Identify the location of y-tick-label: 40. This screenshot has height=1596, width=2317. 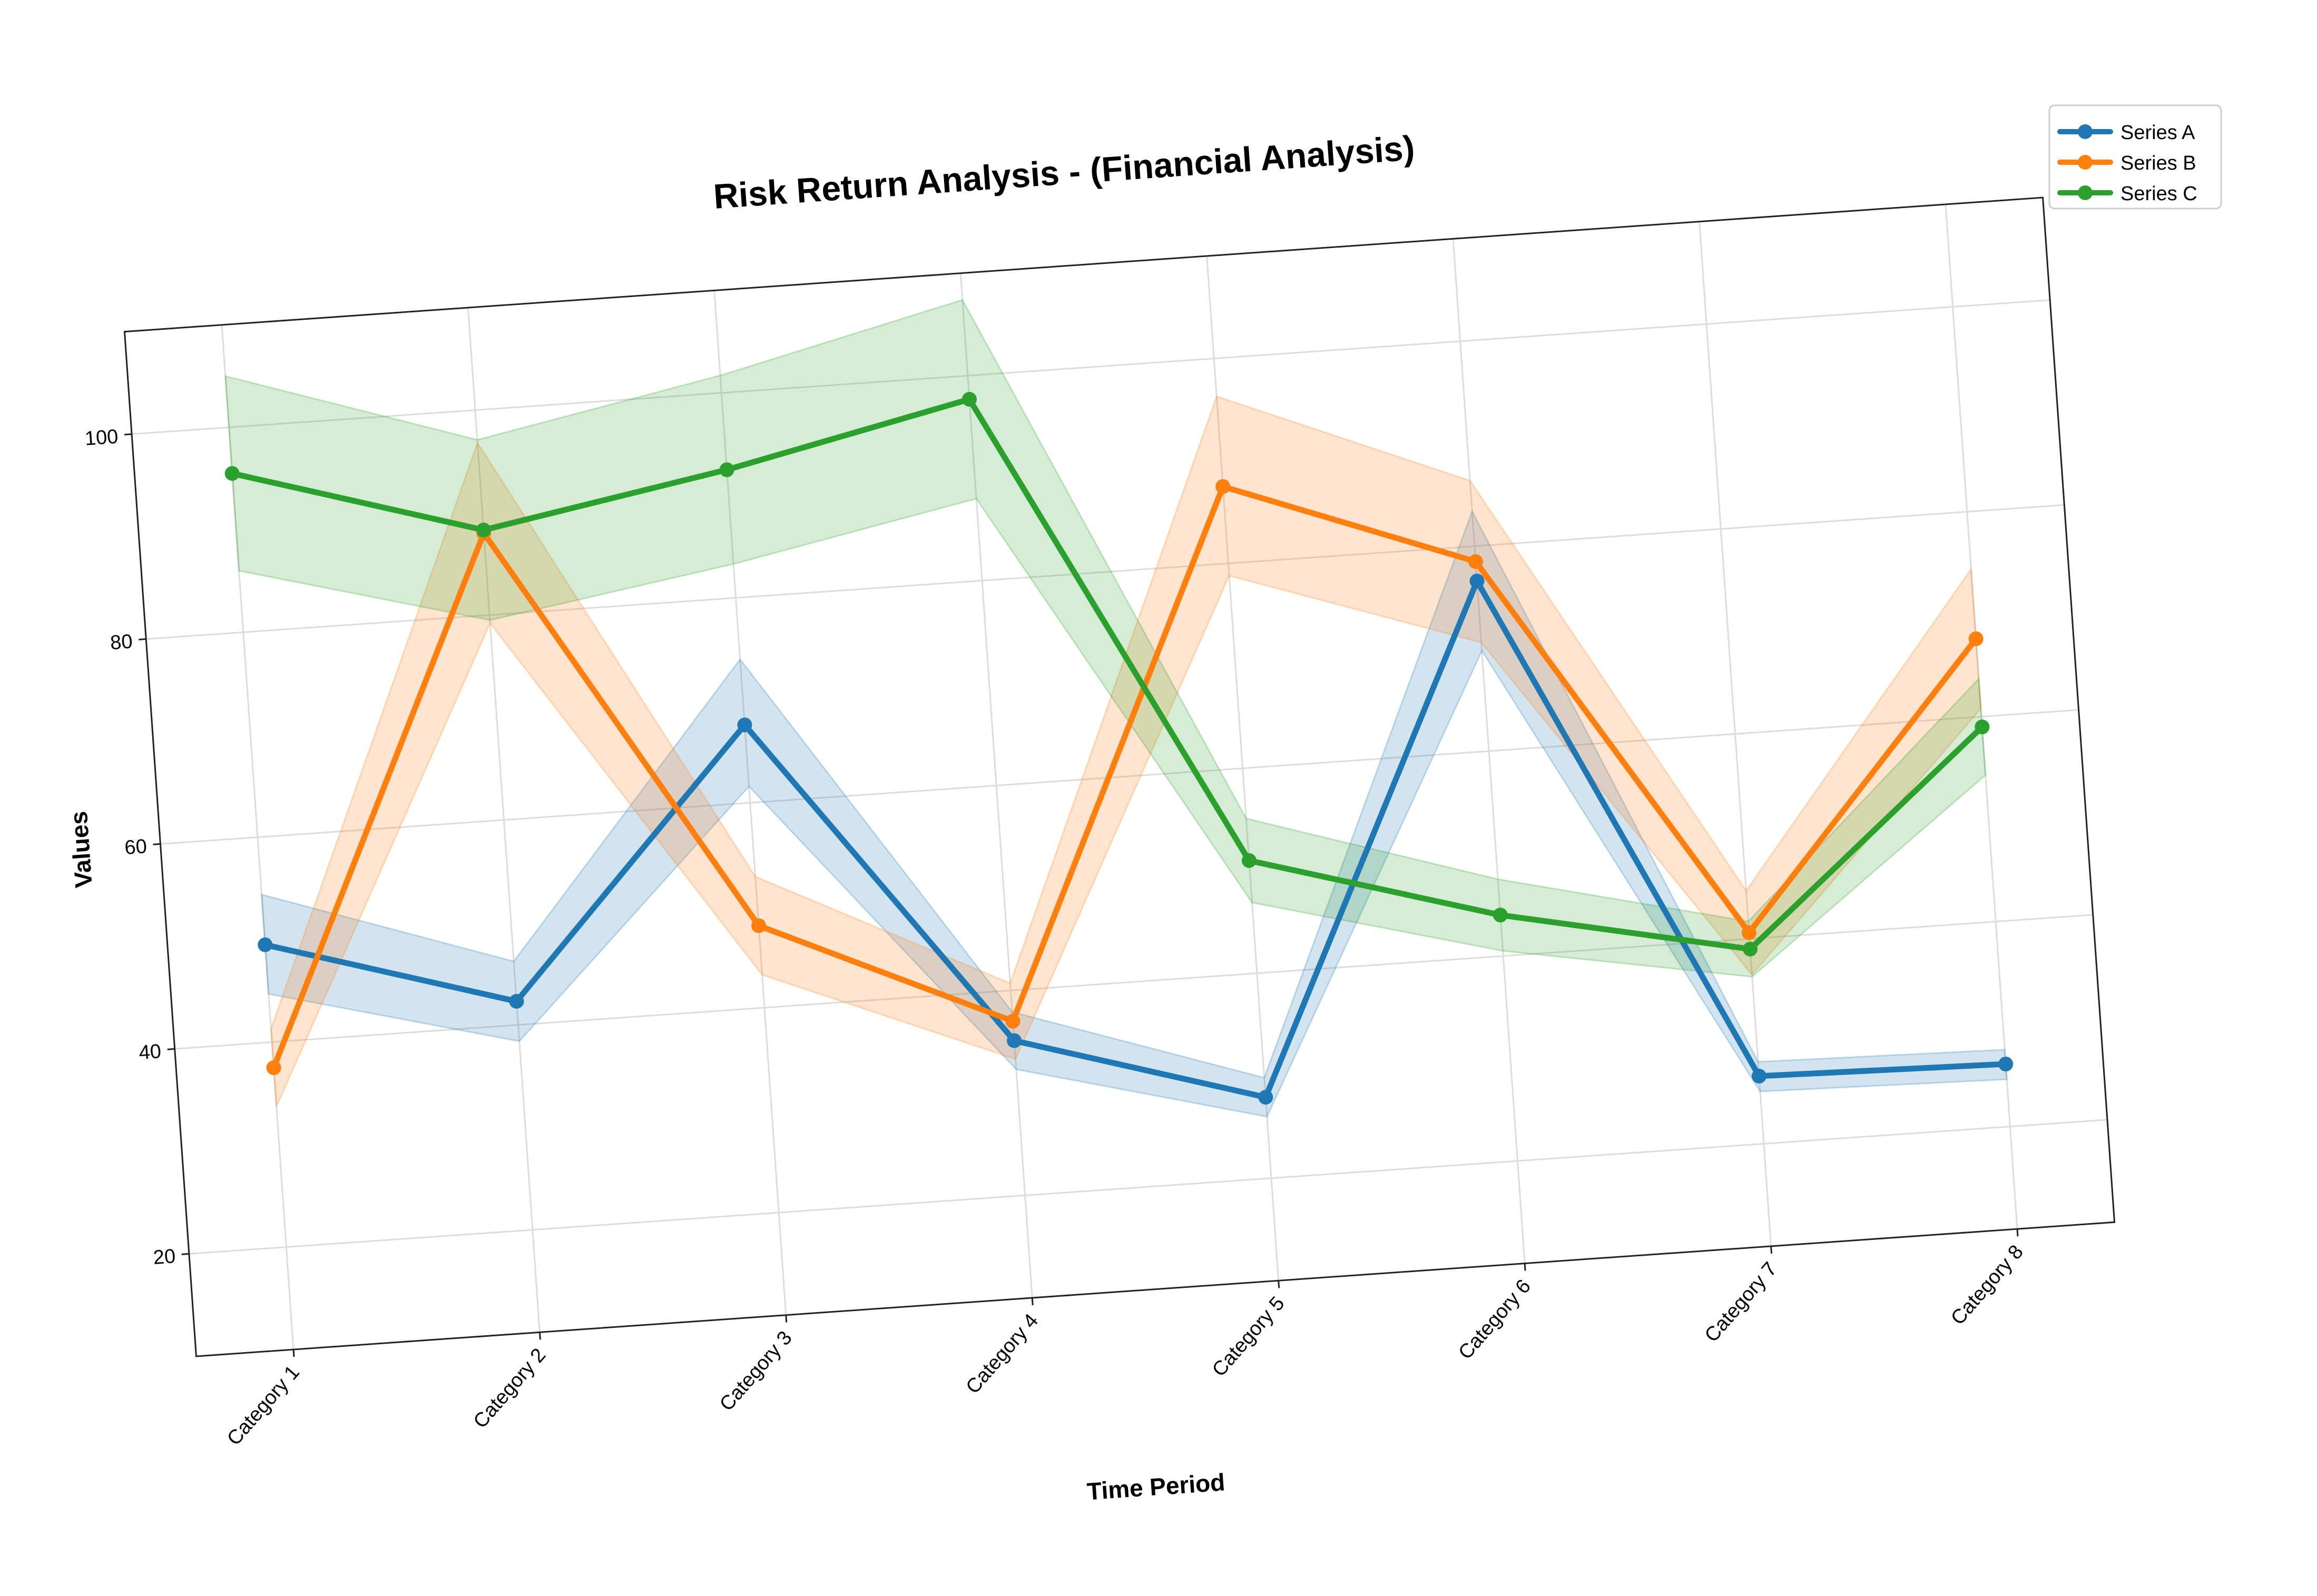
(150, 1052).